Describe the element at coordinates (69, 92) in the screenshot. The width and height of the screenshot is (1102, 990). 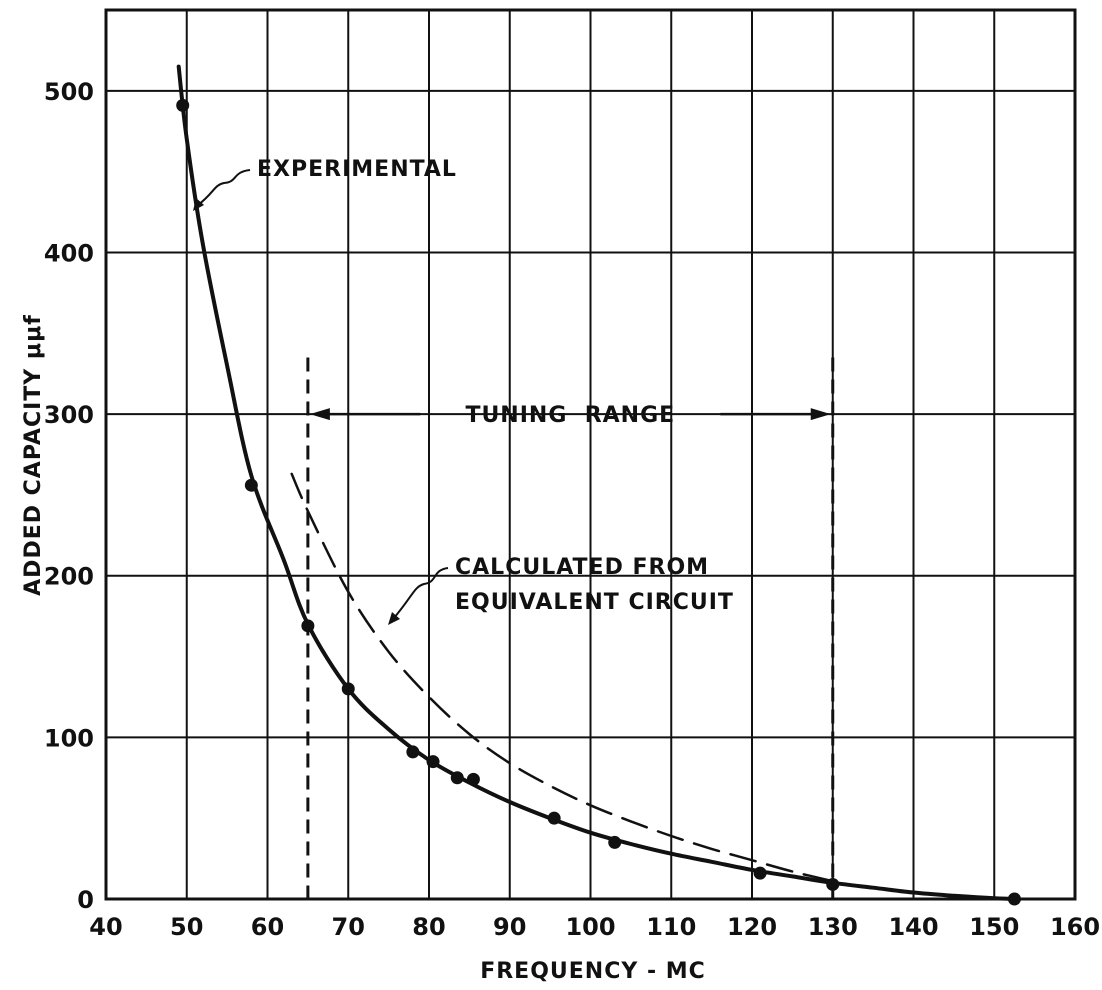
I see `y-tick-label: 500` at that location.